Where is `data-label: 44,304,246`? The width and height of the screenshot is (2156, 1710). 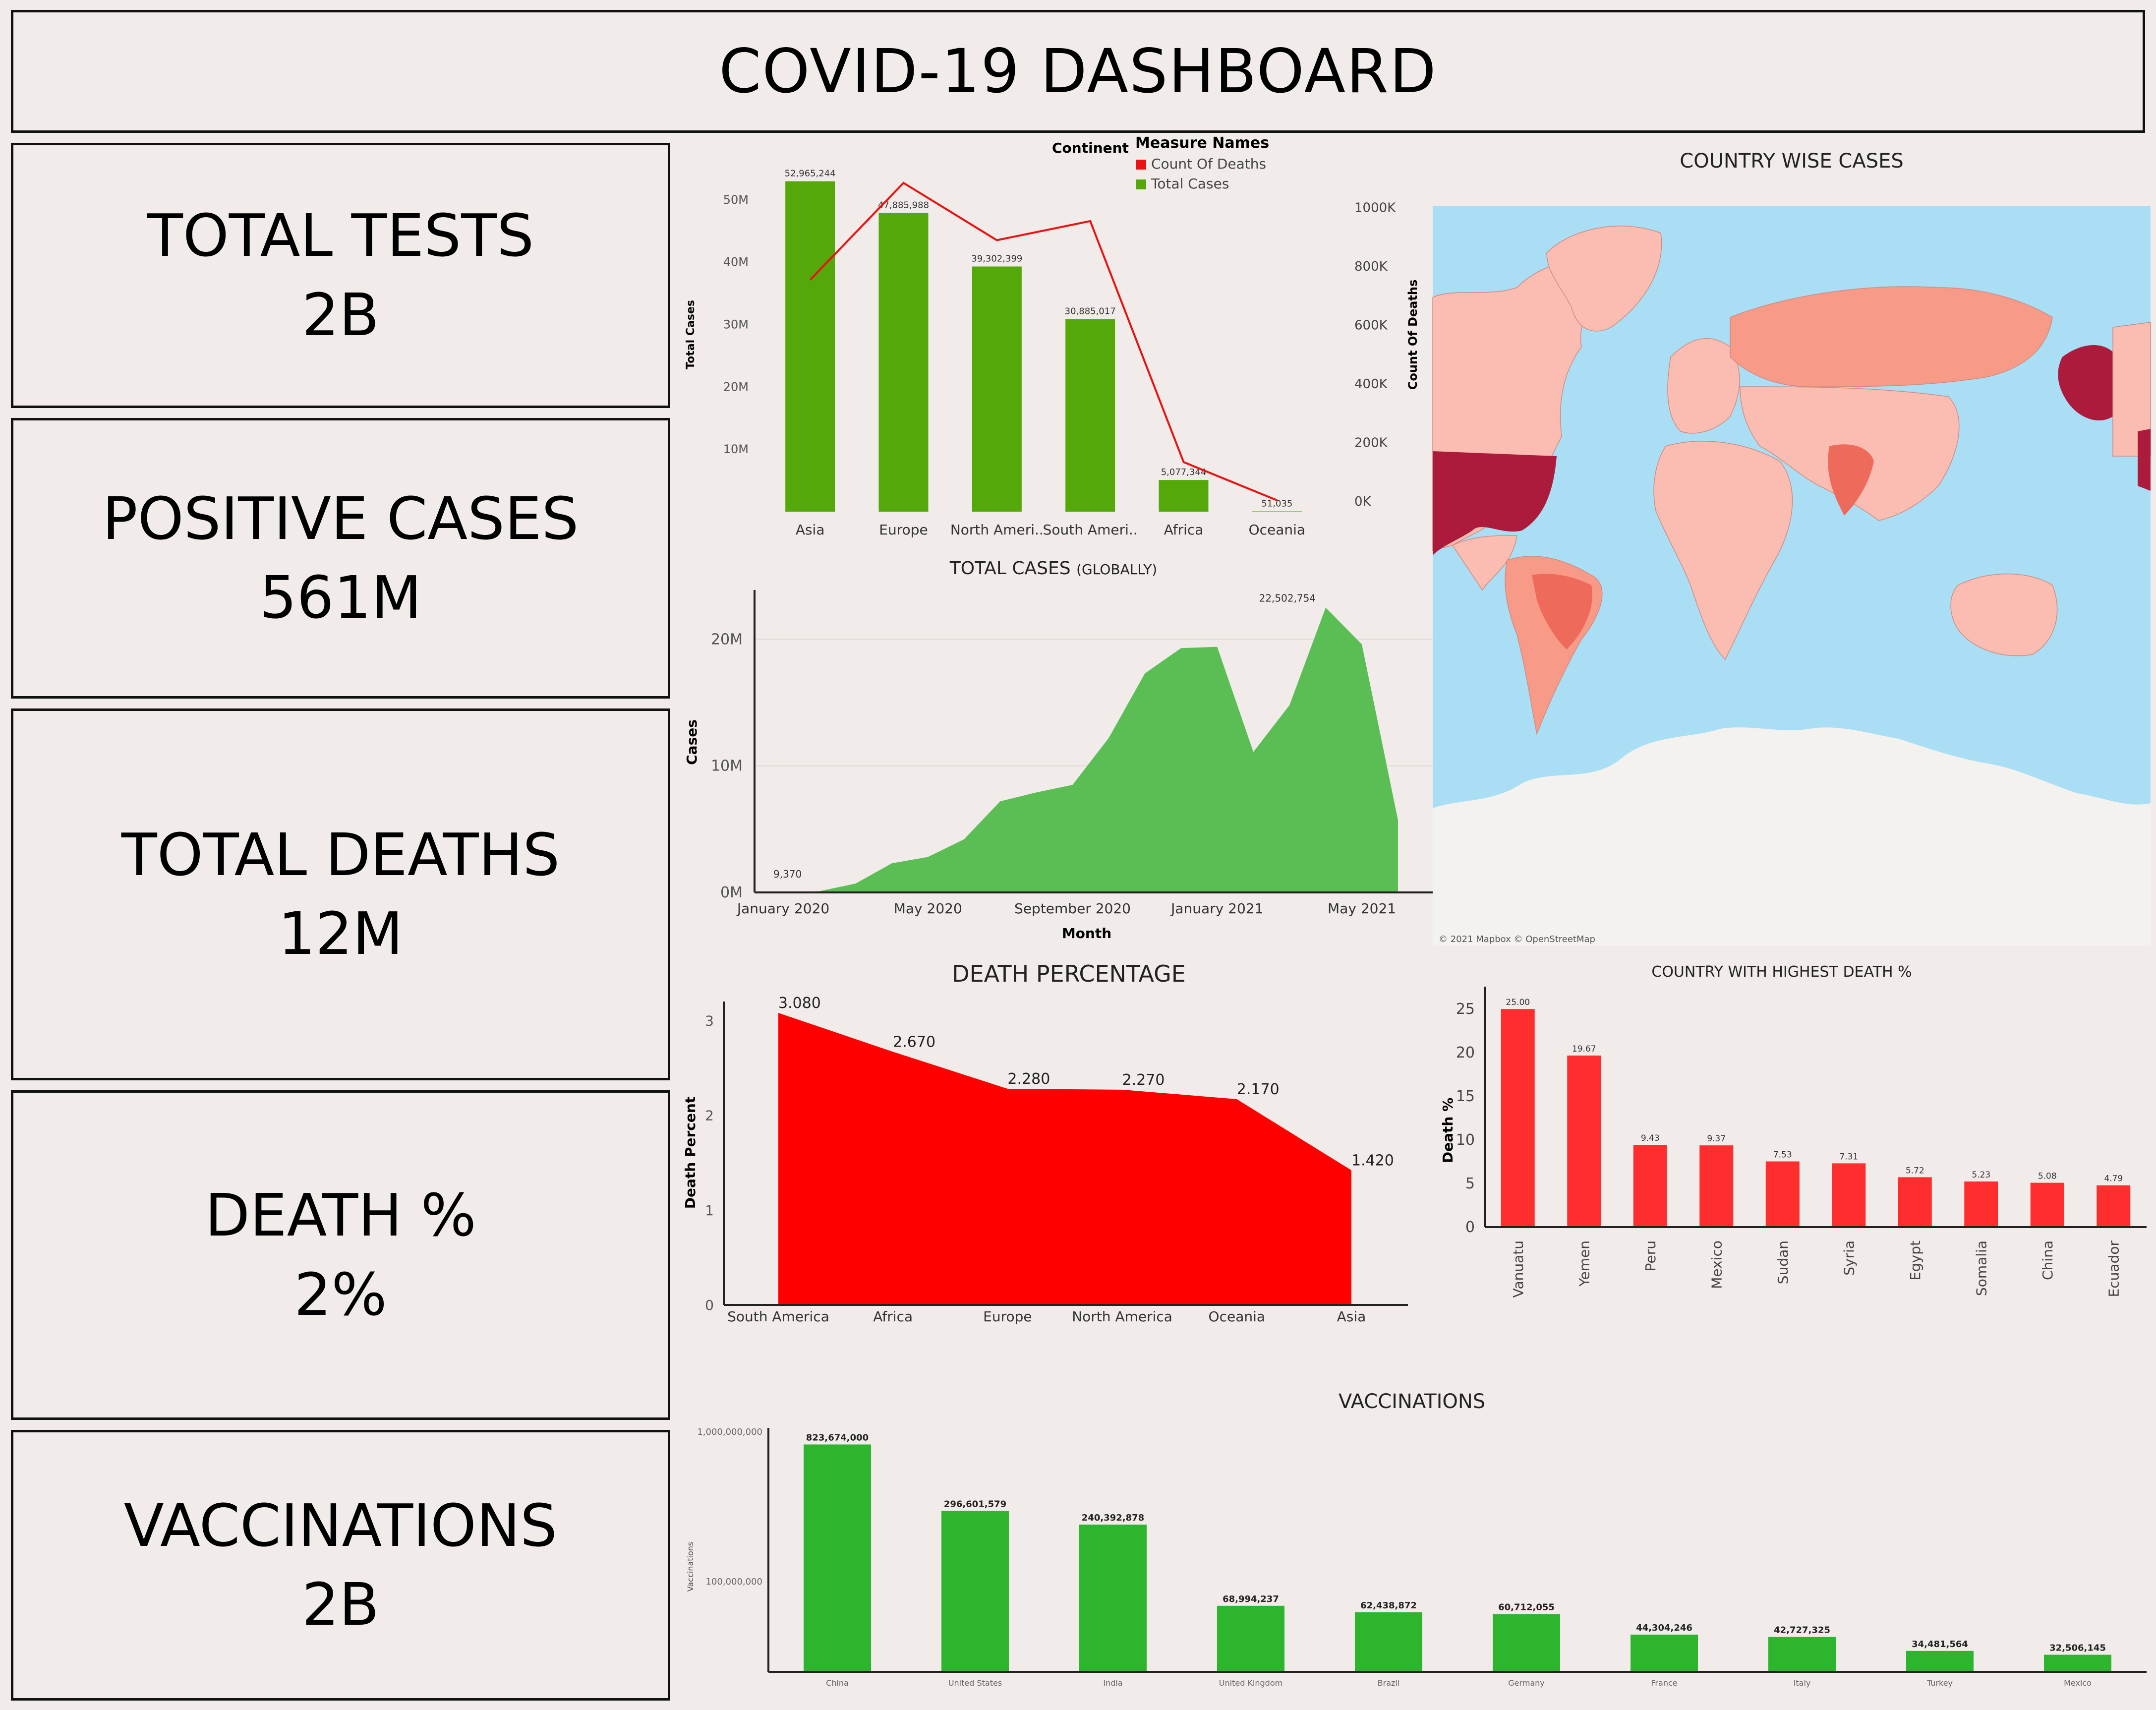 data-label: 44,304,246 is located at coordinates (1664, 1628).